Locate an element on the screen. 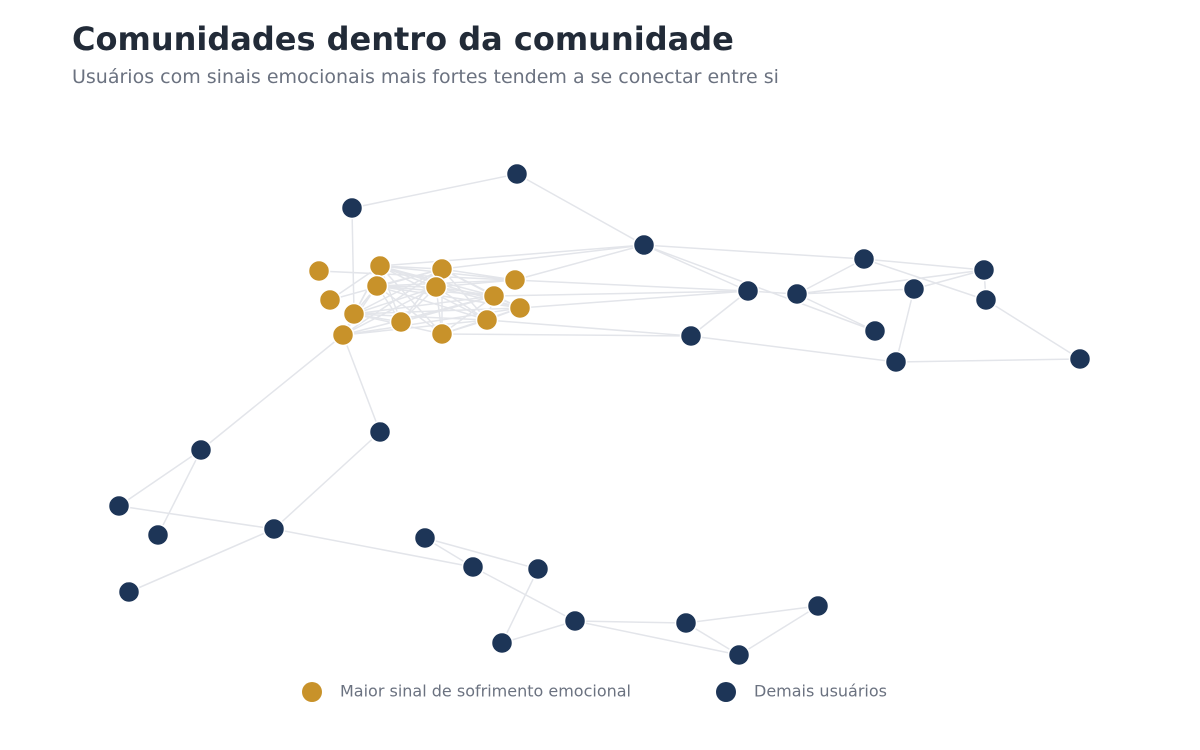 This screenshot has width=1200, height=750. title: Comunidades dentro da comunidade is located at coordinates (403, 39).